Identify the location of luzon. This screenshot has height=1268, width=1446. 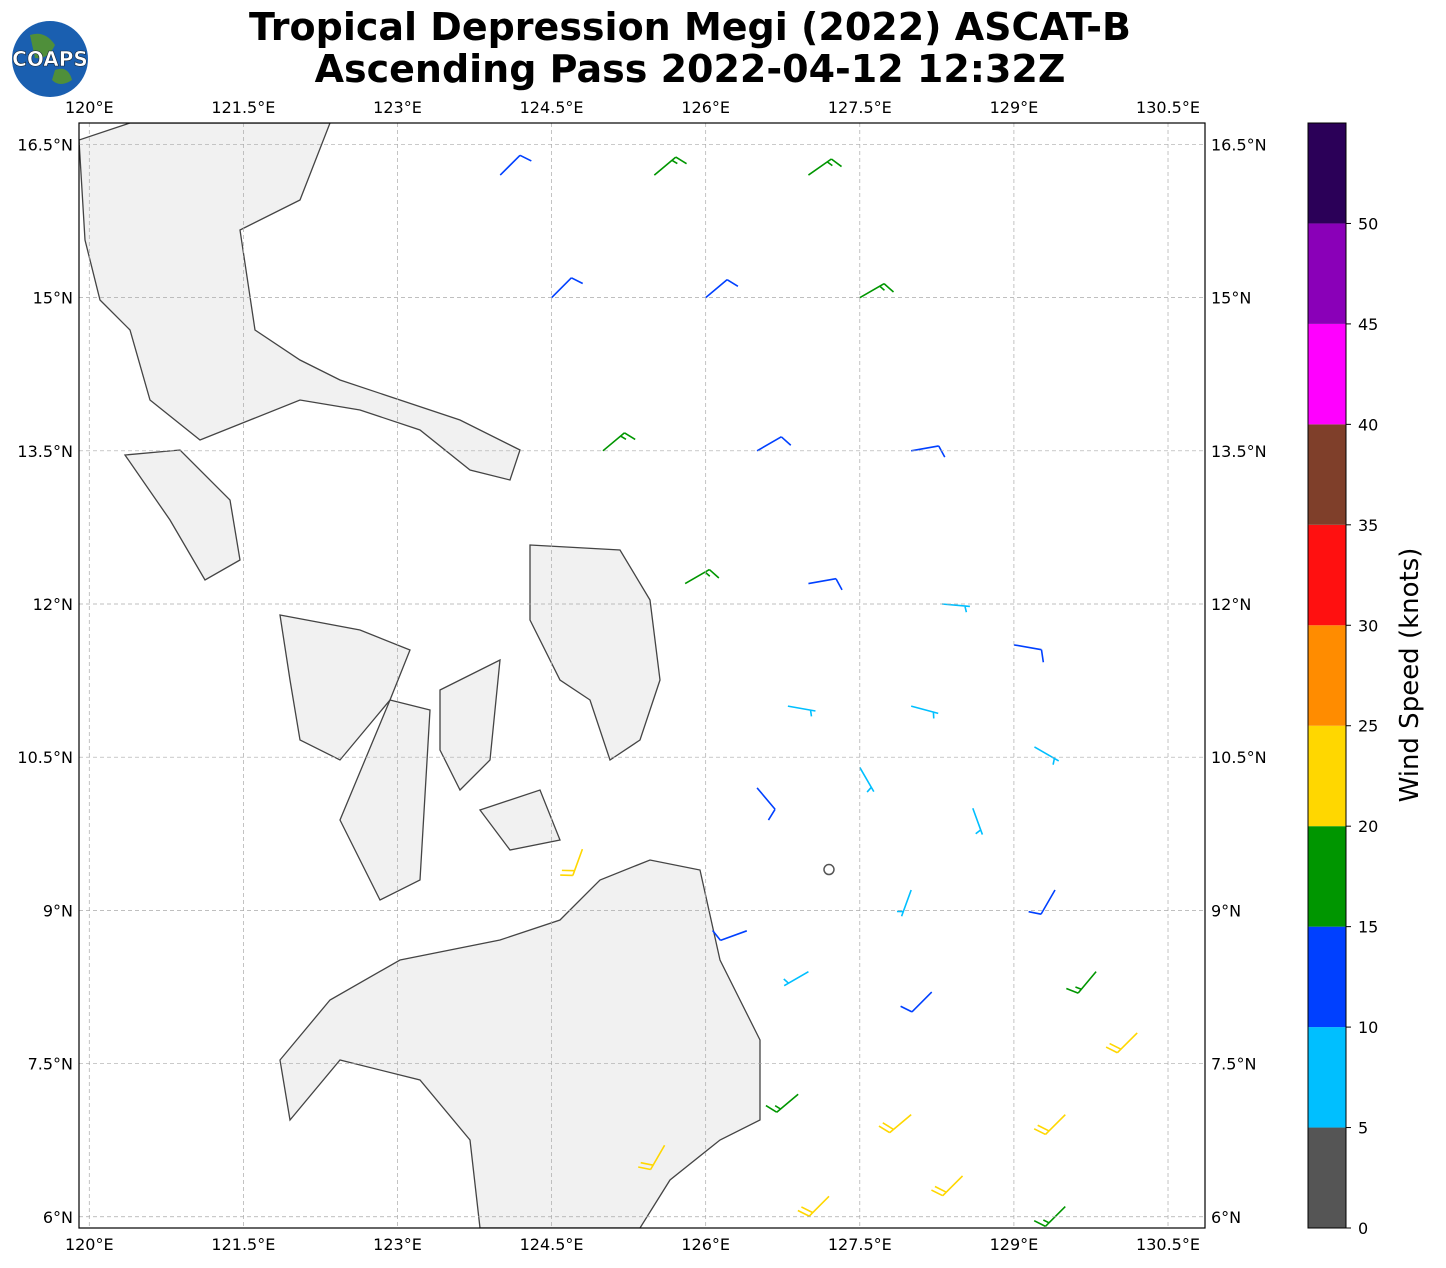
(300, 302).